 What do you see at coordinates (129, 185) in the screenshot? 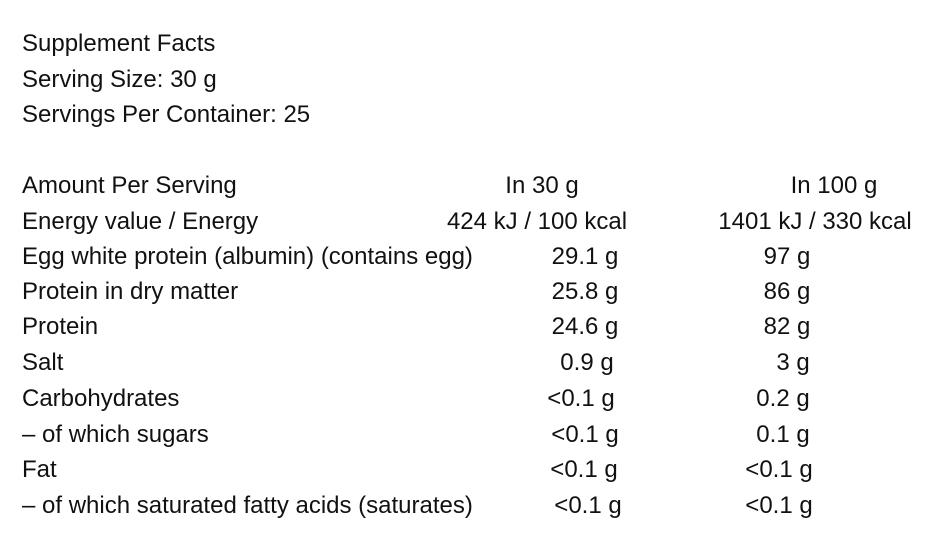
I see `column-header: Amount Per Serving` at bounding box center [129, 185].